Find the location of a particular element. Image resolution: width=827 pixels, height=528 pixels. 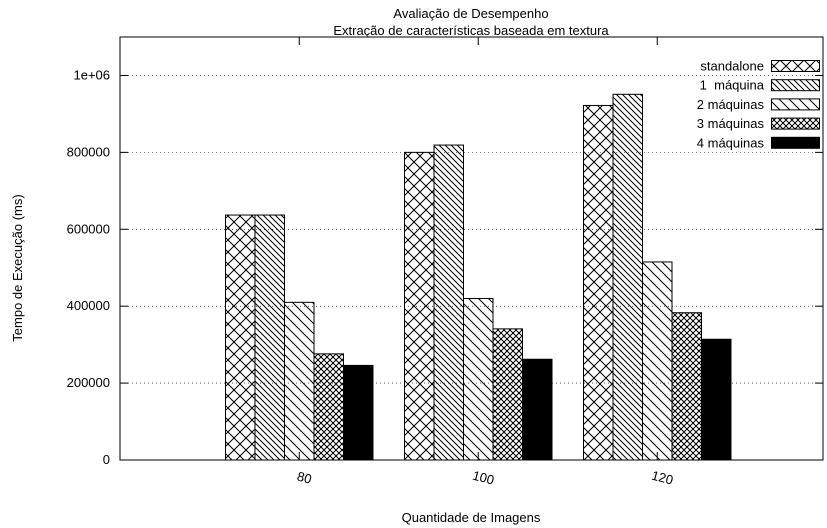

y-tick-label: 600000 is located at coordinates (88, 228).